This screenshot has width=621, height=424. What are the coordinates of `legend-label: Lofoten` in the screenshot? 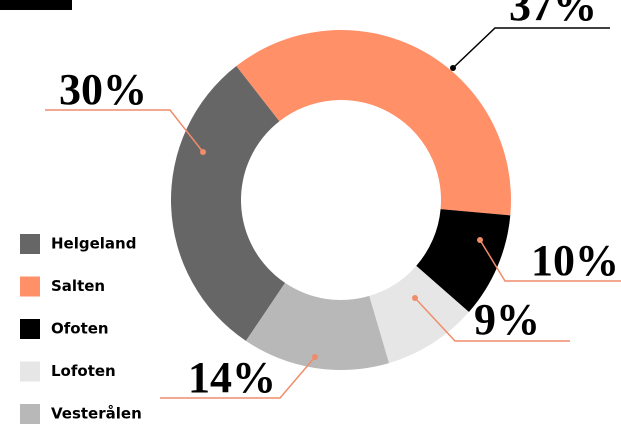 It's located at (83, 371).